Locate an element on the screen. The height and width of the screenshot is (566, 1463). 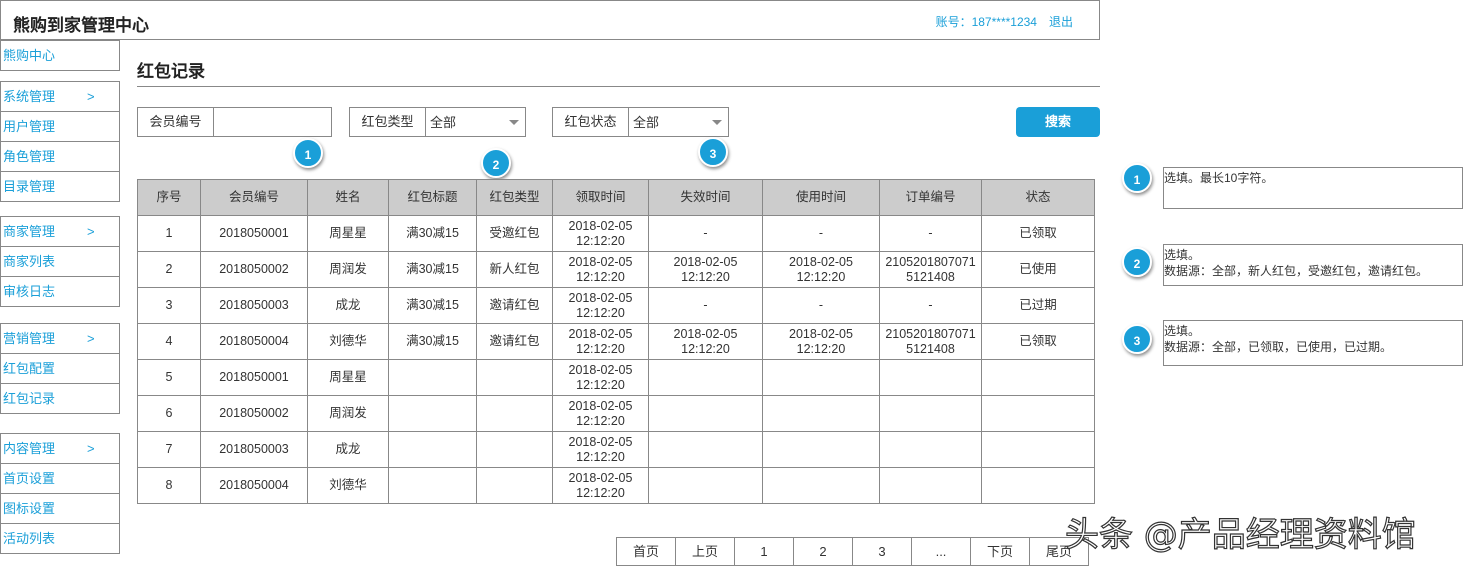
sidebar-item: 目录管理 is located at coordinates (60, 186).